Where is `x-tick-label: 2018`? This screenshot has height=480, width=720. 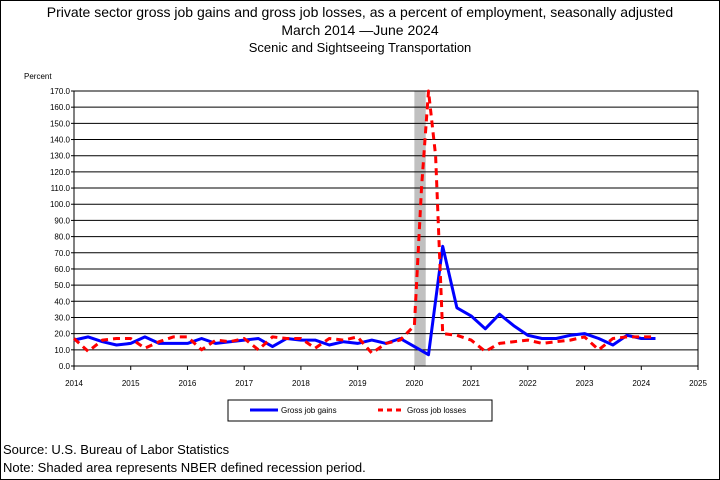 x-tick-label: 2018 is located at coordinates (301, 383).